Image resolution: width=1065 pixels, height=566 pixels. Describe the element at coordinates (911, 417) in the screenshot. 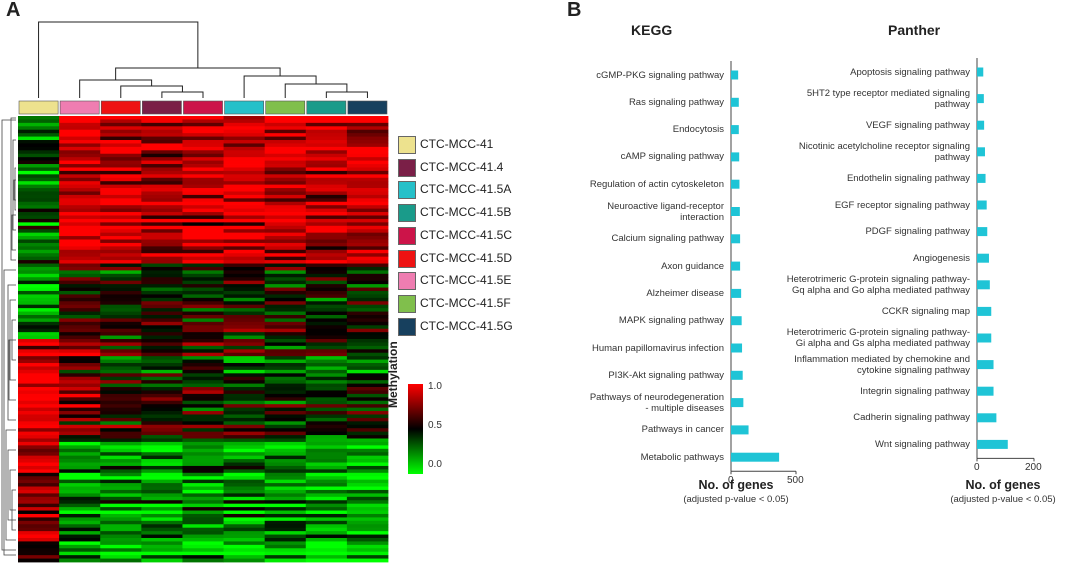

I see `category-label: Cadherin signaling pathway` at that location.